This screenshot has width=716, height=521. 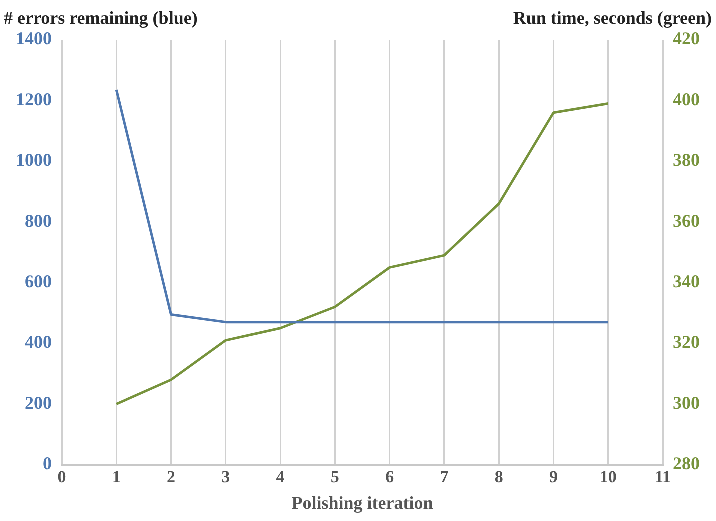 What do you see at coordinates (281, 477) in the screenshot?
I see `x-tick-label: 4` at bounding box center [281, 477].